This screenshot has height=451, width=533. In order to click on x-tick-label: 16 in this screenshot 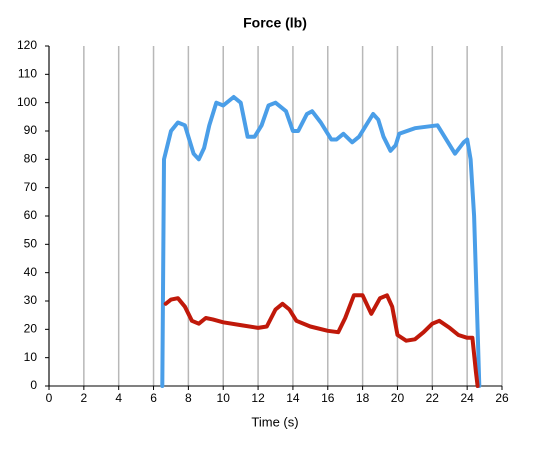, I will do `click(328, 398)`.